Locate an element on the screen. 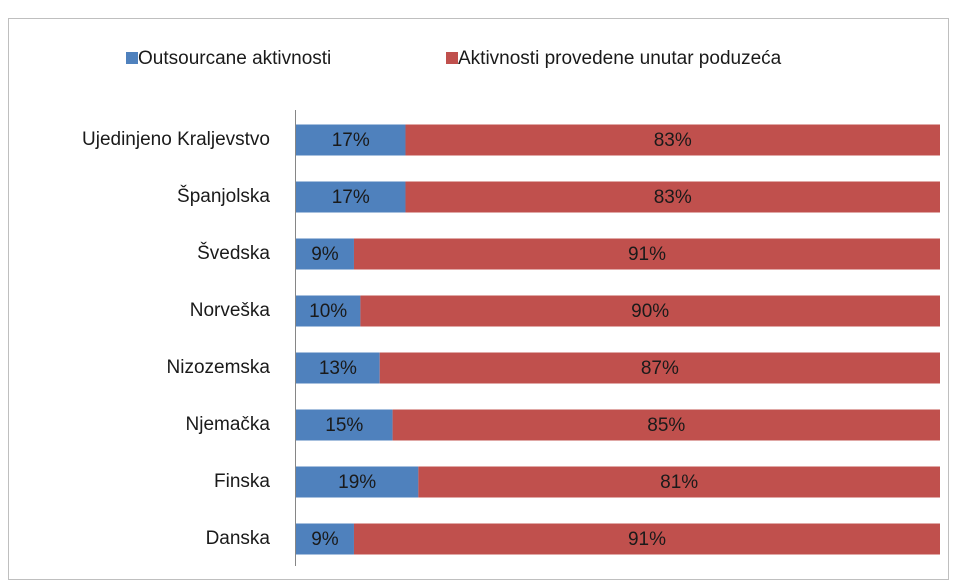 This screenshot has height=586, width=957. data-label: 10% is located at coordinates (328, 311).